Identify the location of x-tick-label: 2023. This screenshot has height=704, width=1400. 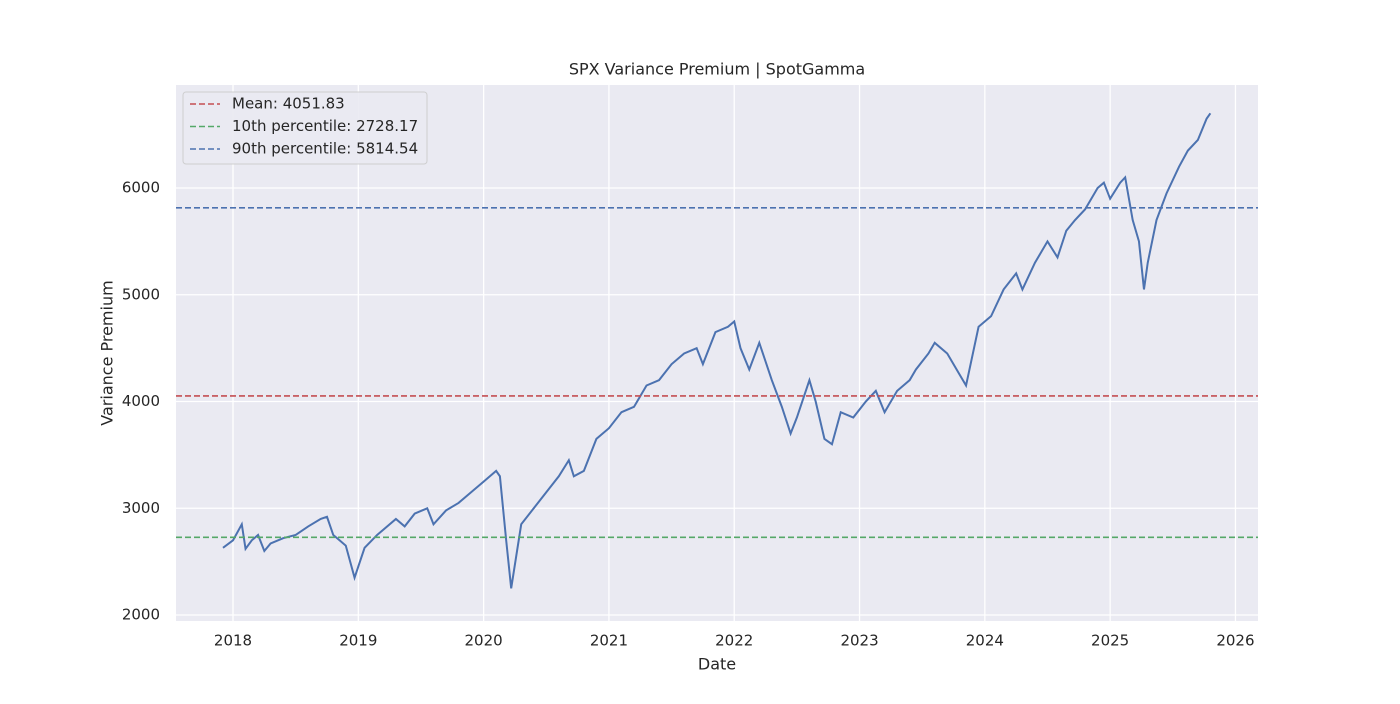
(859, 641).